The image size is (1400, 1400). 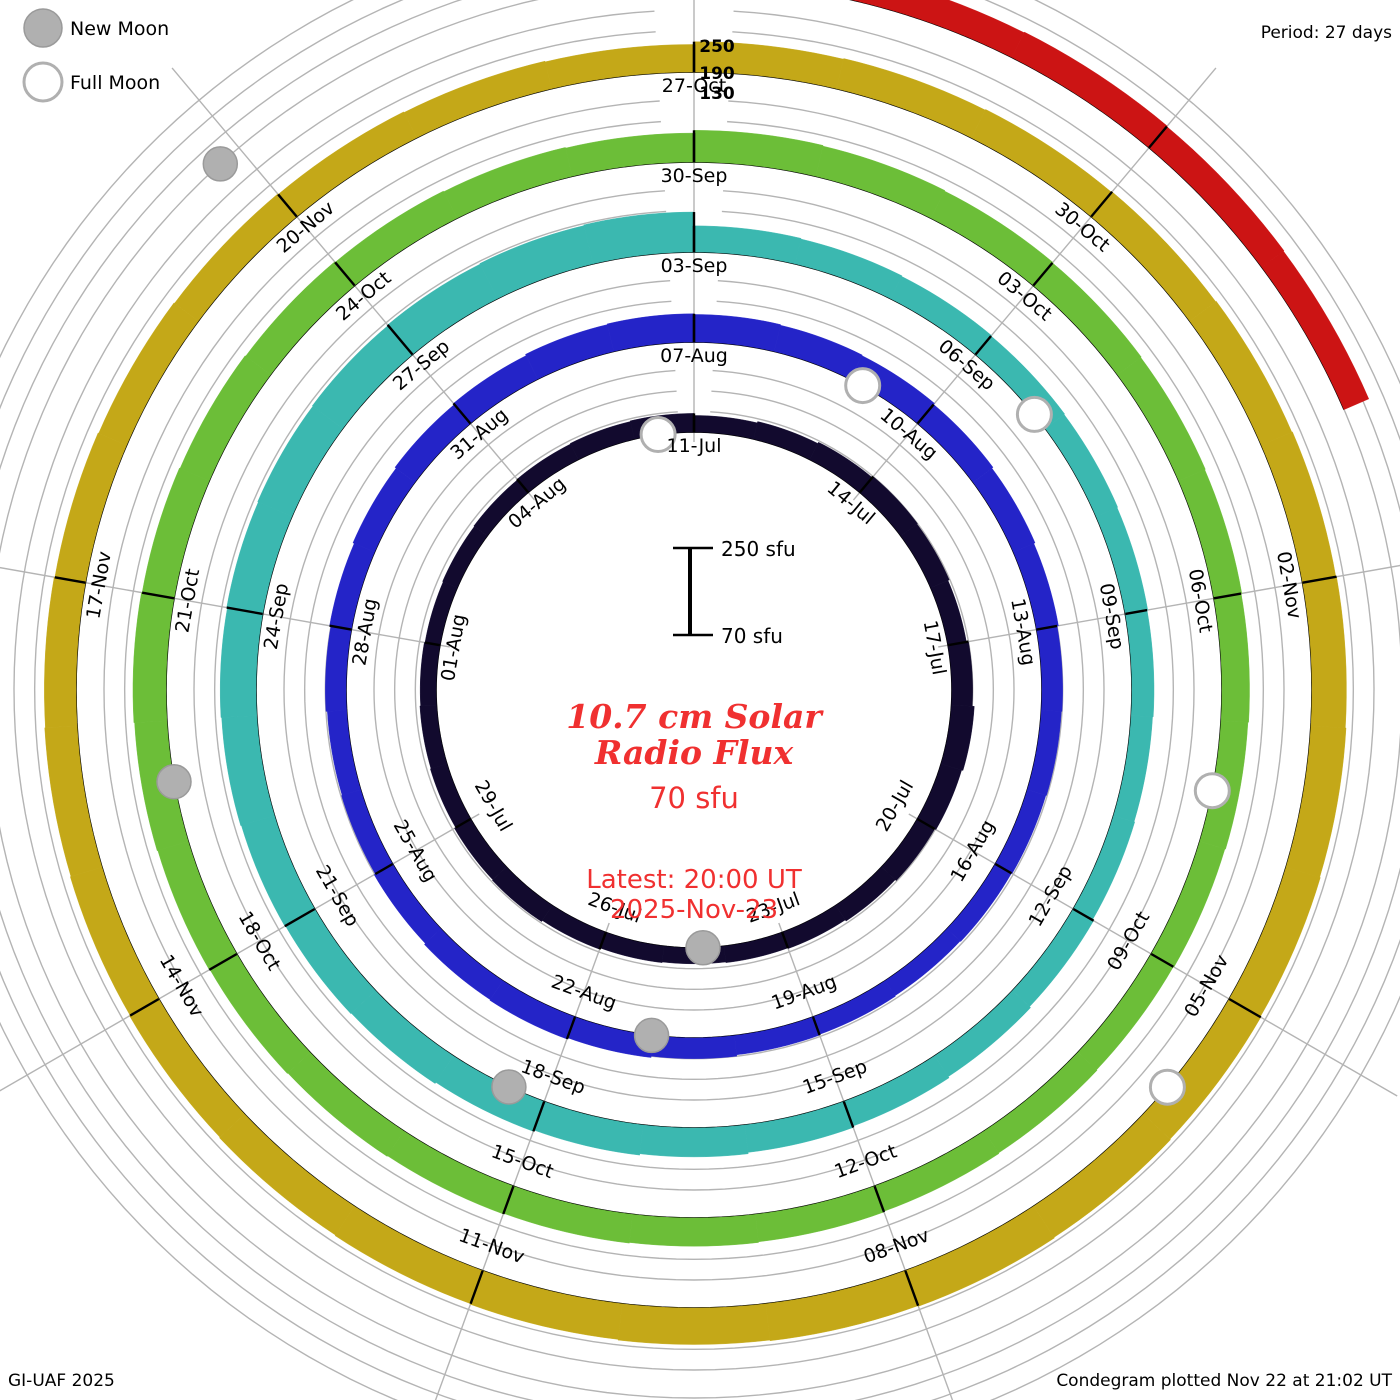 I want to click on latest-date: 2025-Nov-23, so click(x=694, y=910).